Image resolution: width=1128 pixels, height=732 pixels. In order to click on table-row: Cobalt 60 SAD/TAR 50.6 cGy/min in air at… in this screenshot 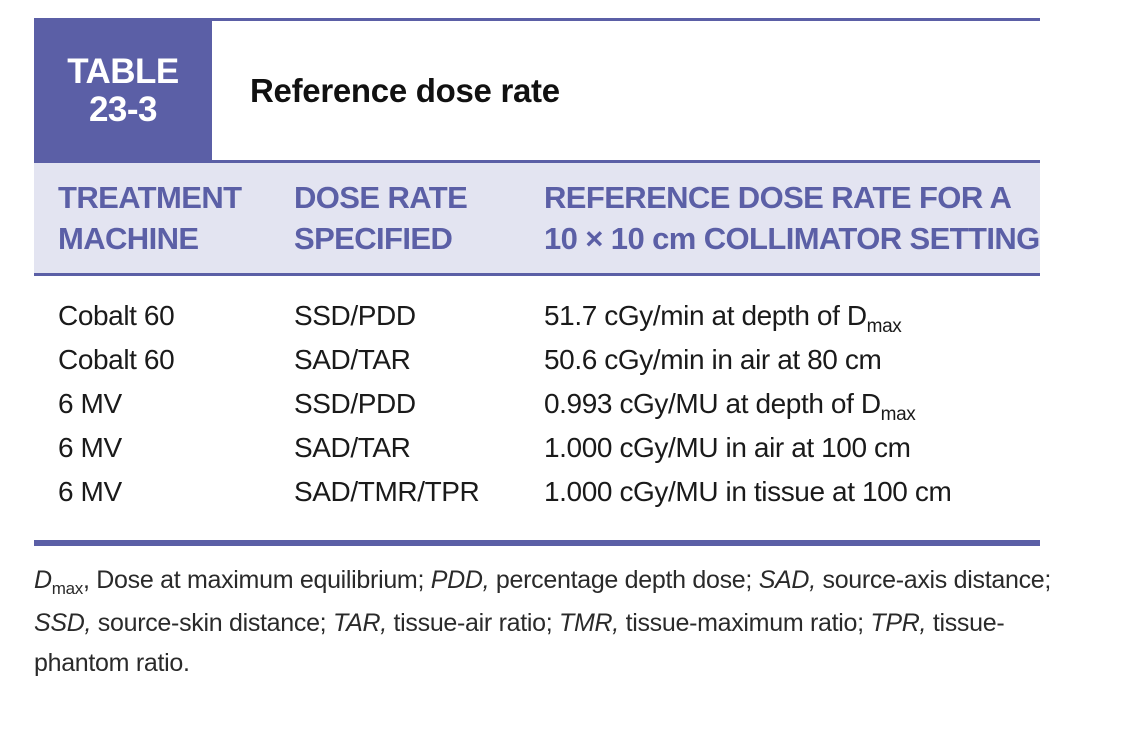, I will do `click(537, 360)`.